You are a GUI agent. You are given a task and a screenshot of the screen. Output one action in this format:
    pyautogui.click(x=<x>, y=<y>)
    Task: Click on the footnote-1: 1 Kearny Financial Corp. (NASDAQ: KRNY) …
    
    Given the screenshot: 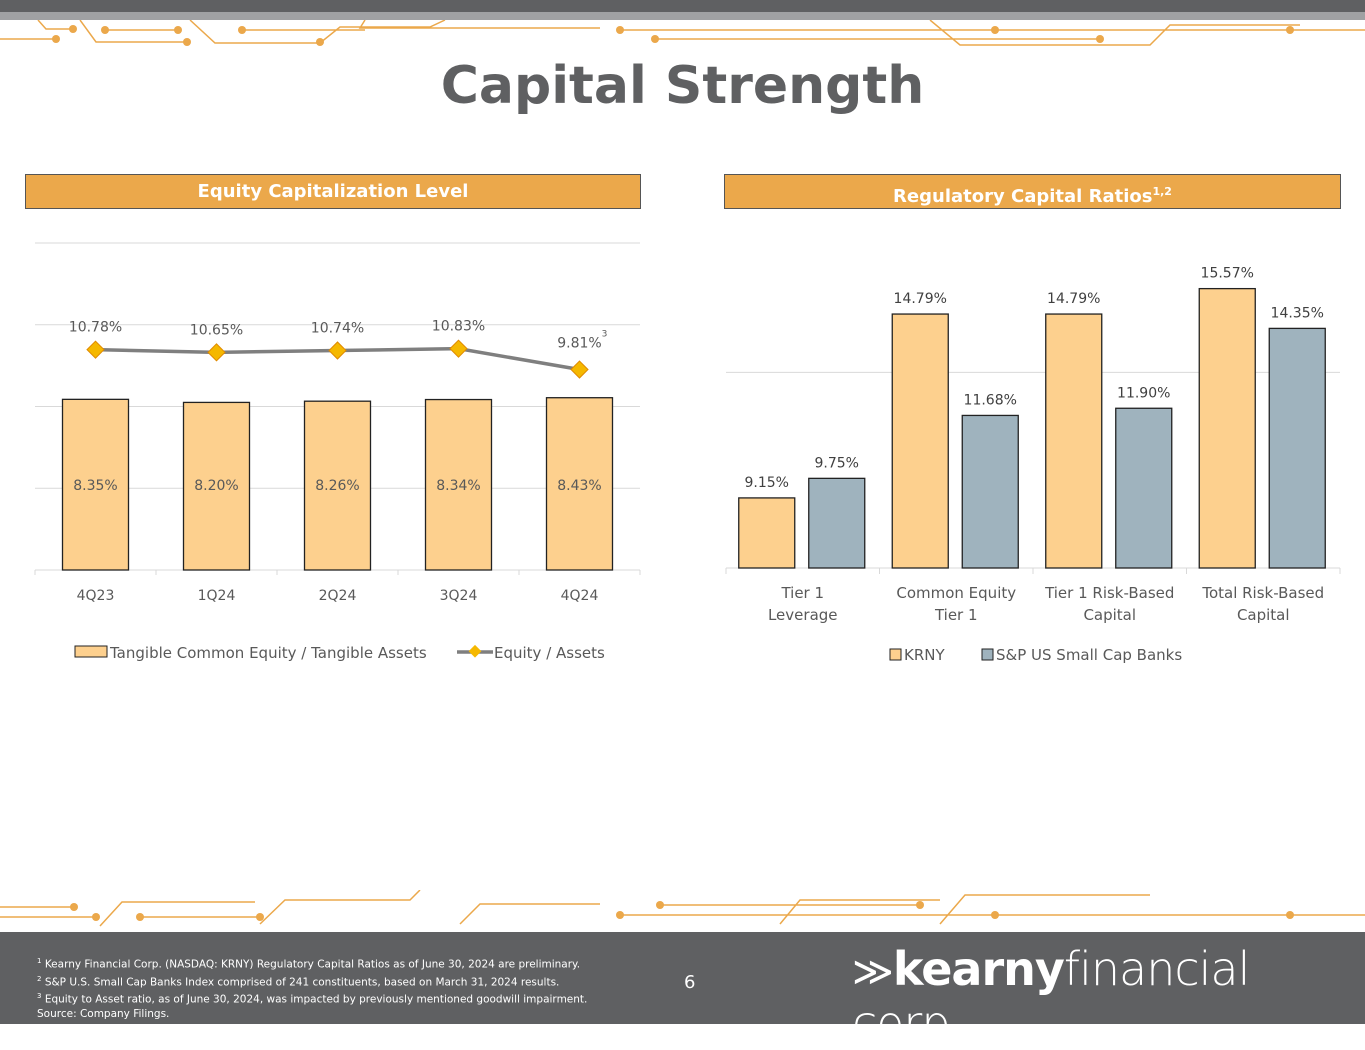 What is the action you would take?
    pyautogui.click(x=312, y=963)
    